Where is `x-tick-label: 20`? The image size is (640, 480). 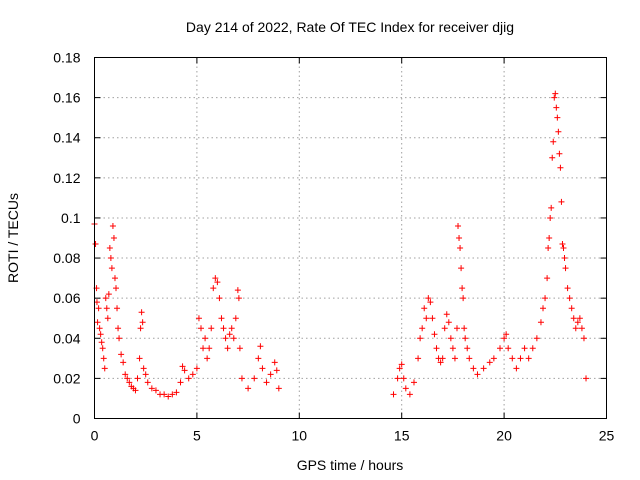 x-tick-label: 20 is located at coordinates (504, 436).